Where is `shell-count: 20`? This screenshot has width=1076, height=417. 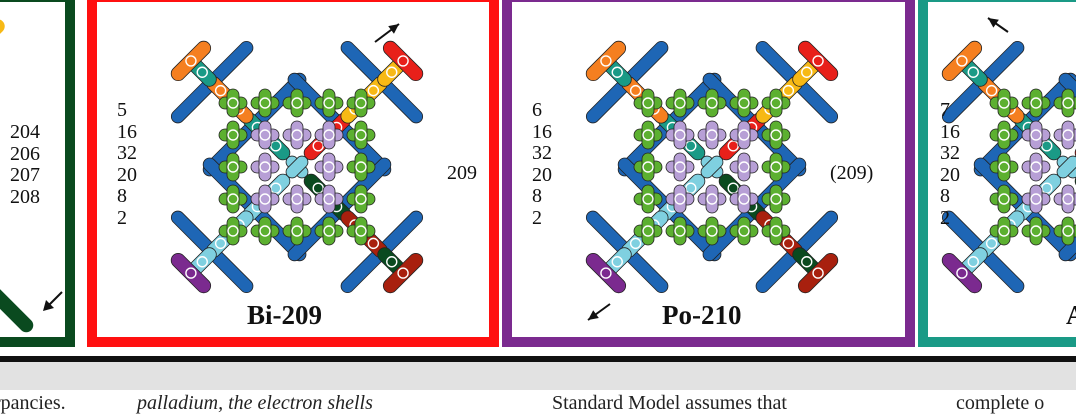
shell-count: 20 is located at coordinates (127, 174).